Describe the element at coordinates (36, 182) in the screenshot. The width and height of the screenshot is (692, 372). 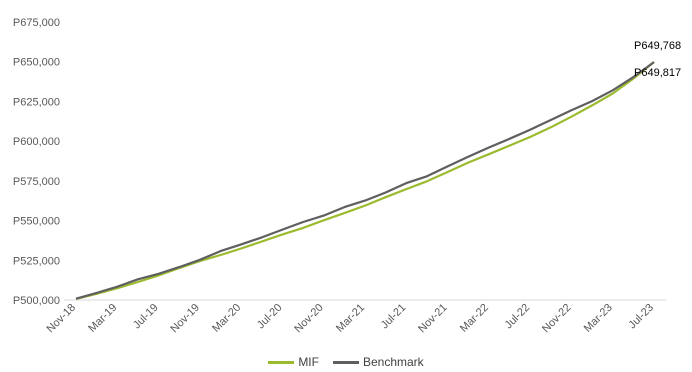
I see `y-tick-label: P575,000` at that location.